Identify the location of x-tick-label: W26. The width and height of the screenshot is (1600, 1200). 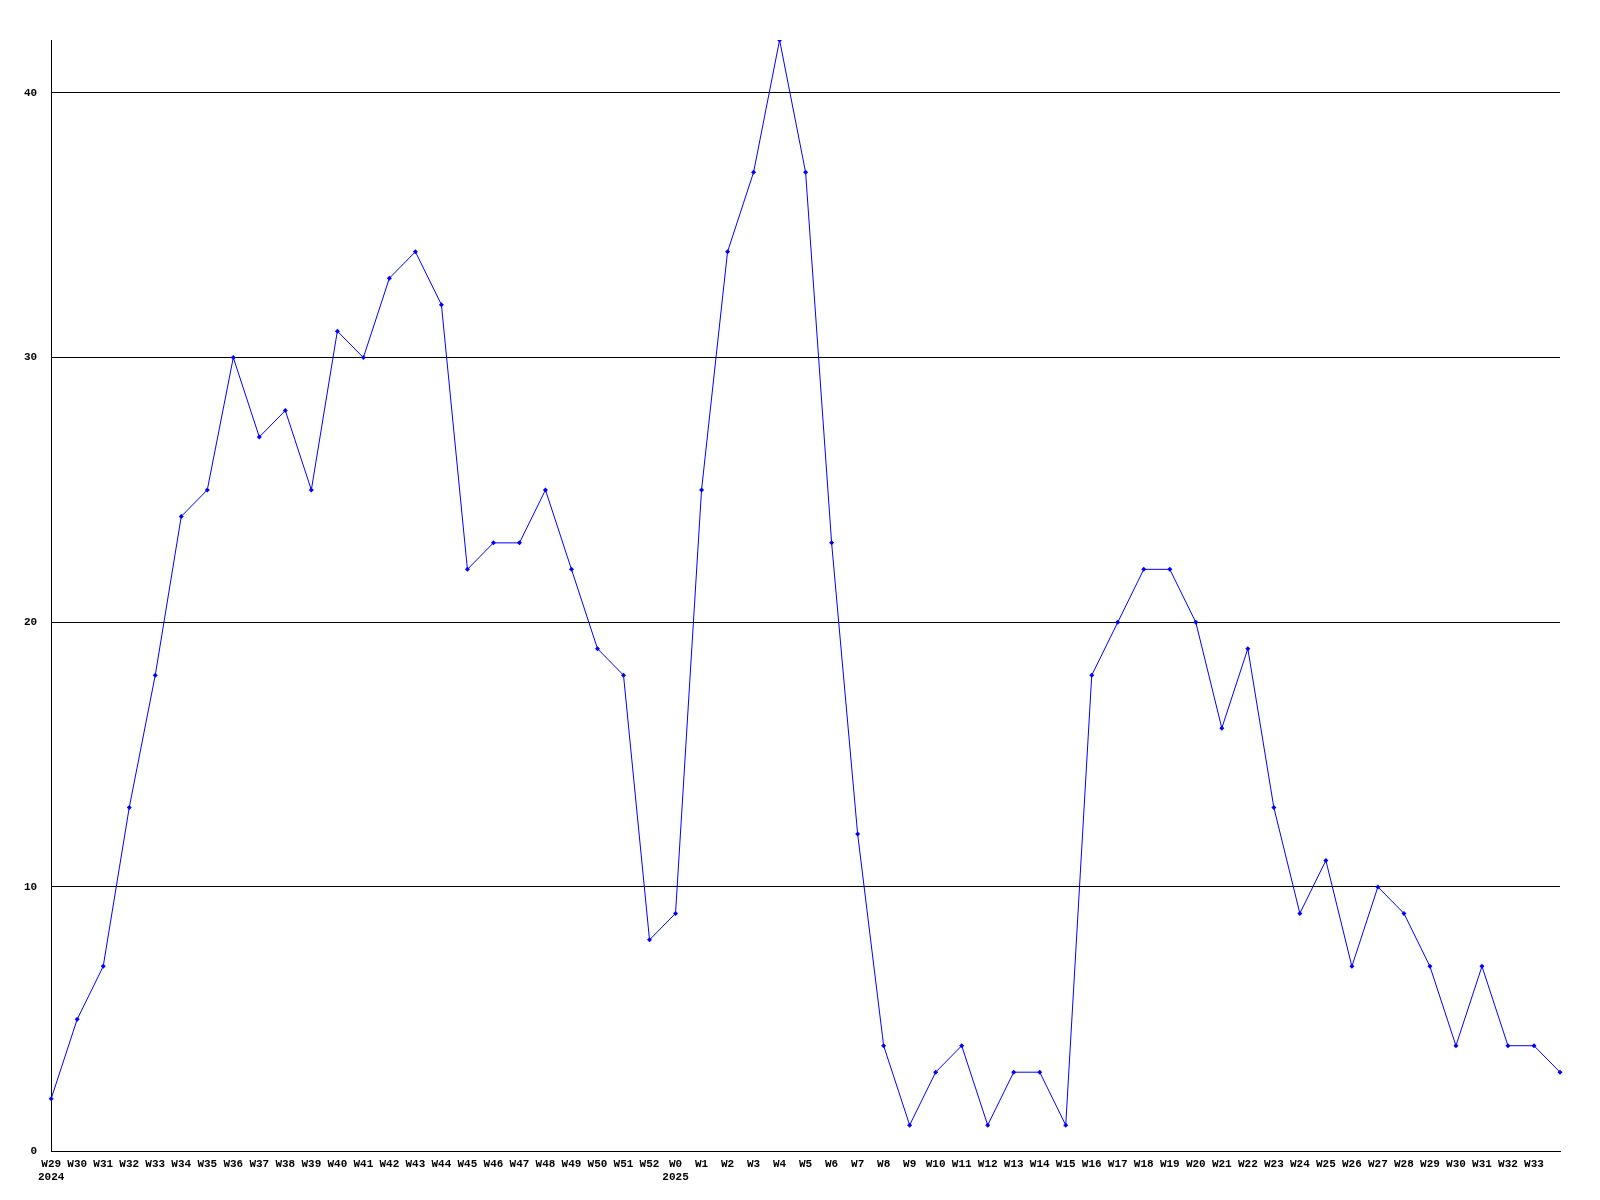
(1351, 1163).